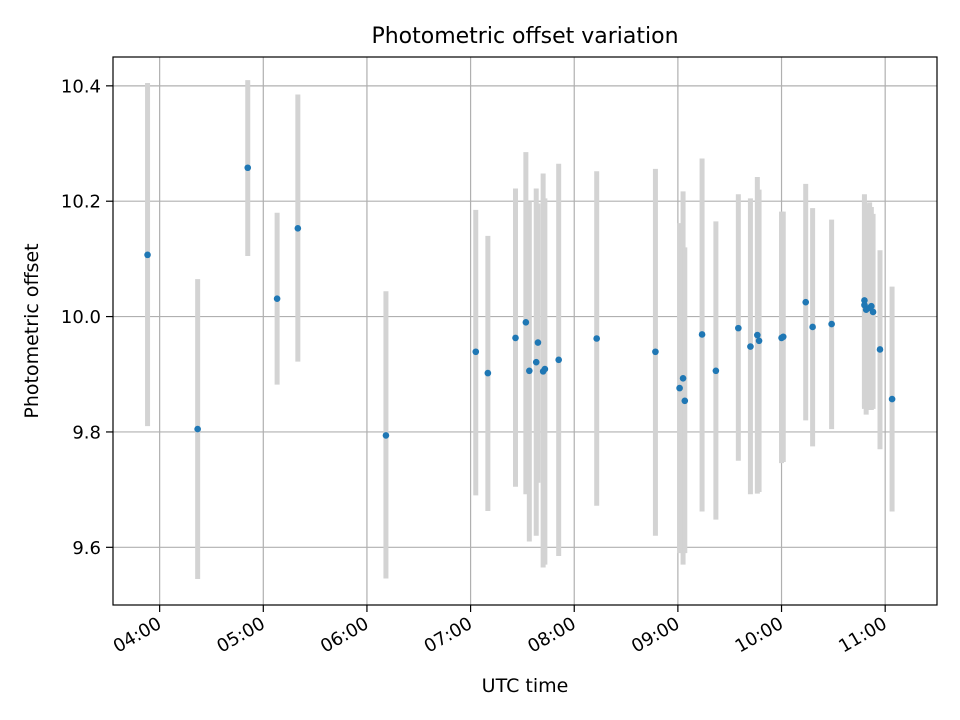 Image resolution: width=960 pixels, height=720 pixels. I want to click on y-axis-label: Photometric offset, so click(32, 330).